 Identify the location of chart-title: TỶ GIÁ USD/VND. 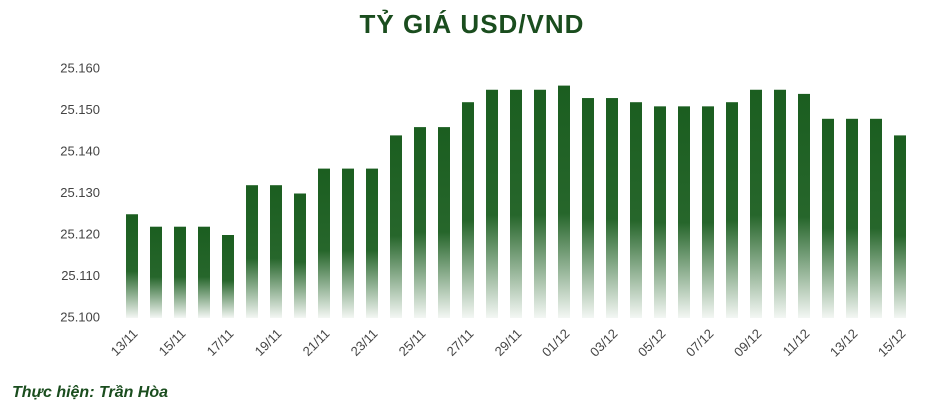
(472, 24).